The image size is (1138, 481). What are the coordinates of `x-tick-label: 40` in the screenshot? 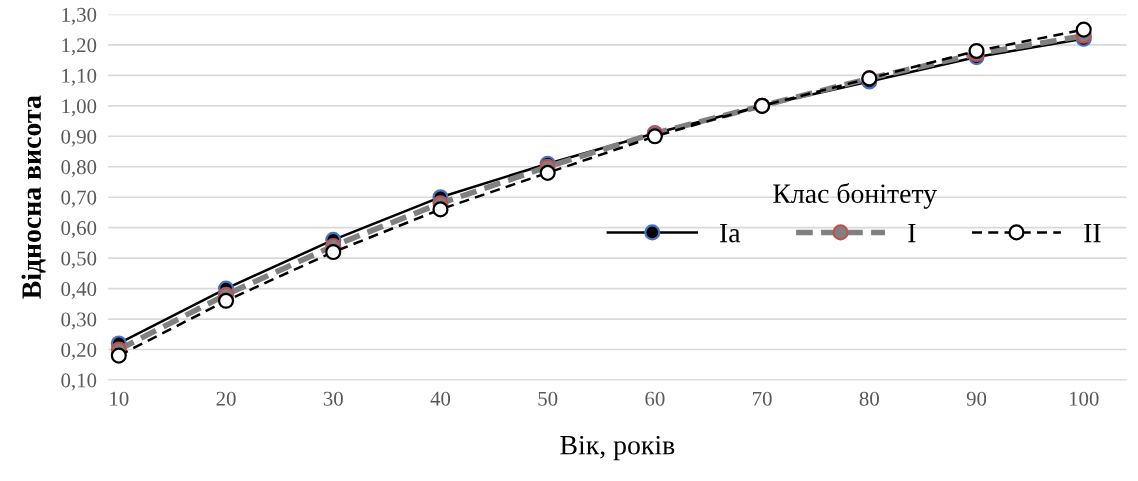 It's located at (440, 398).